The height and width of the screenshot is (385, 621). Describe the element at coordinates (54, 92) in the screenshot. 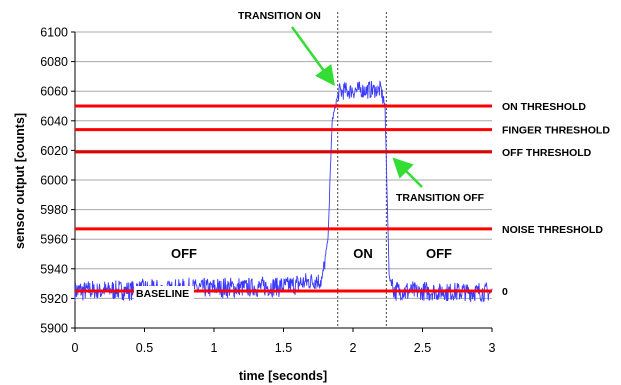

I see `y-tick-label: 6060` at that location.